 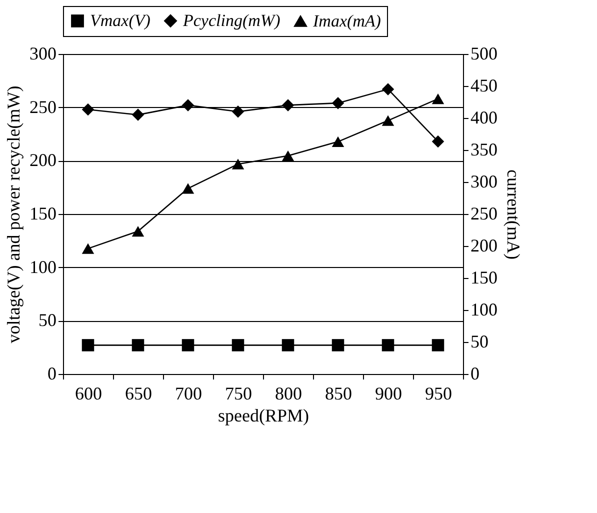 I want to click on y2-tick-label: 200, so click(x=484, y=246).